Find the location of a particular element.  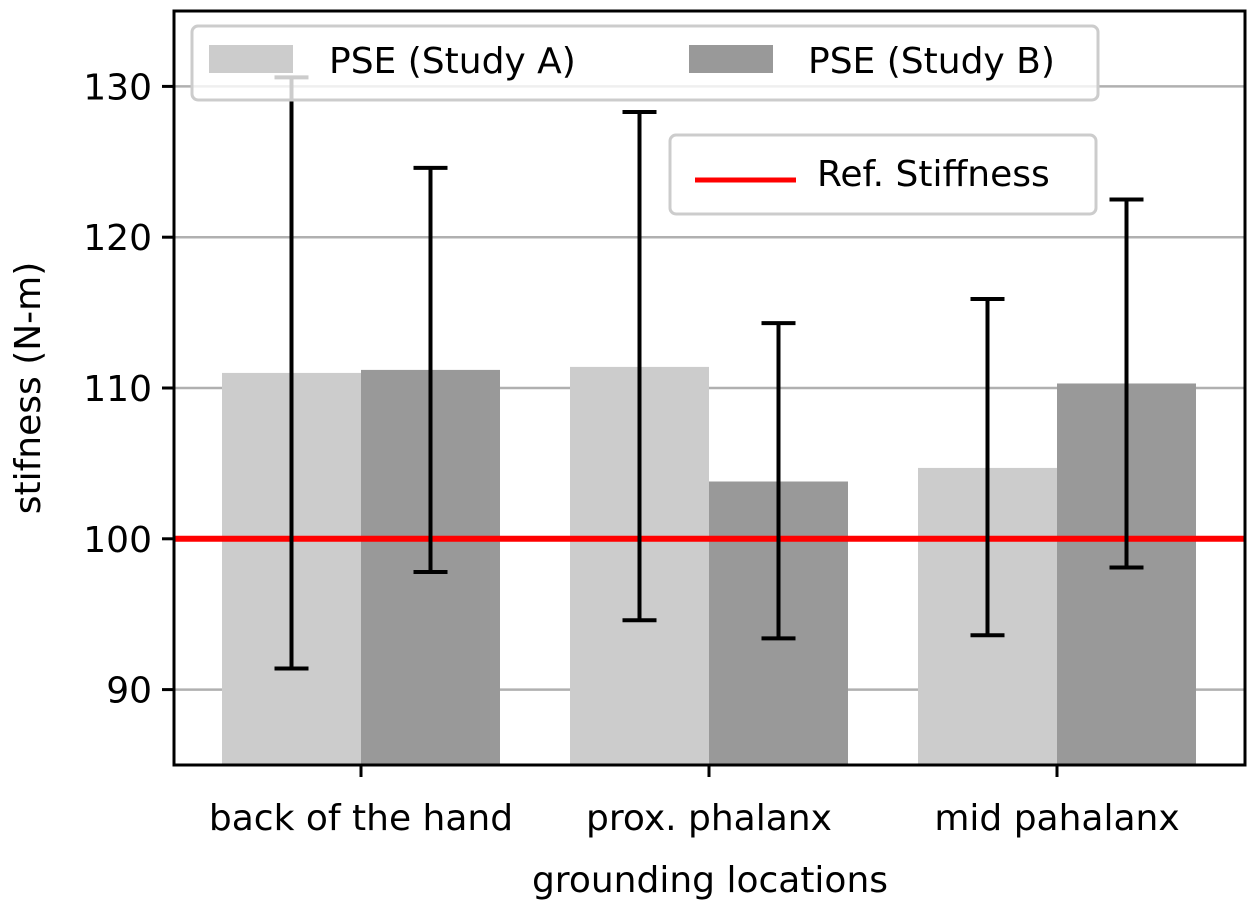

y-axis-title: stifness (N-m) is located at coordinates (28, 388).